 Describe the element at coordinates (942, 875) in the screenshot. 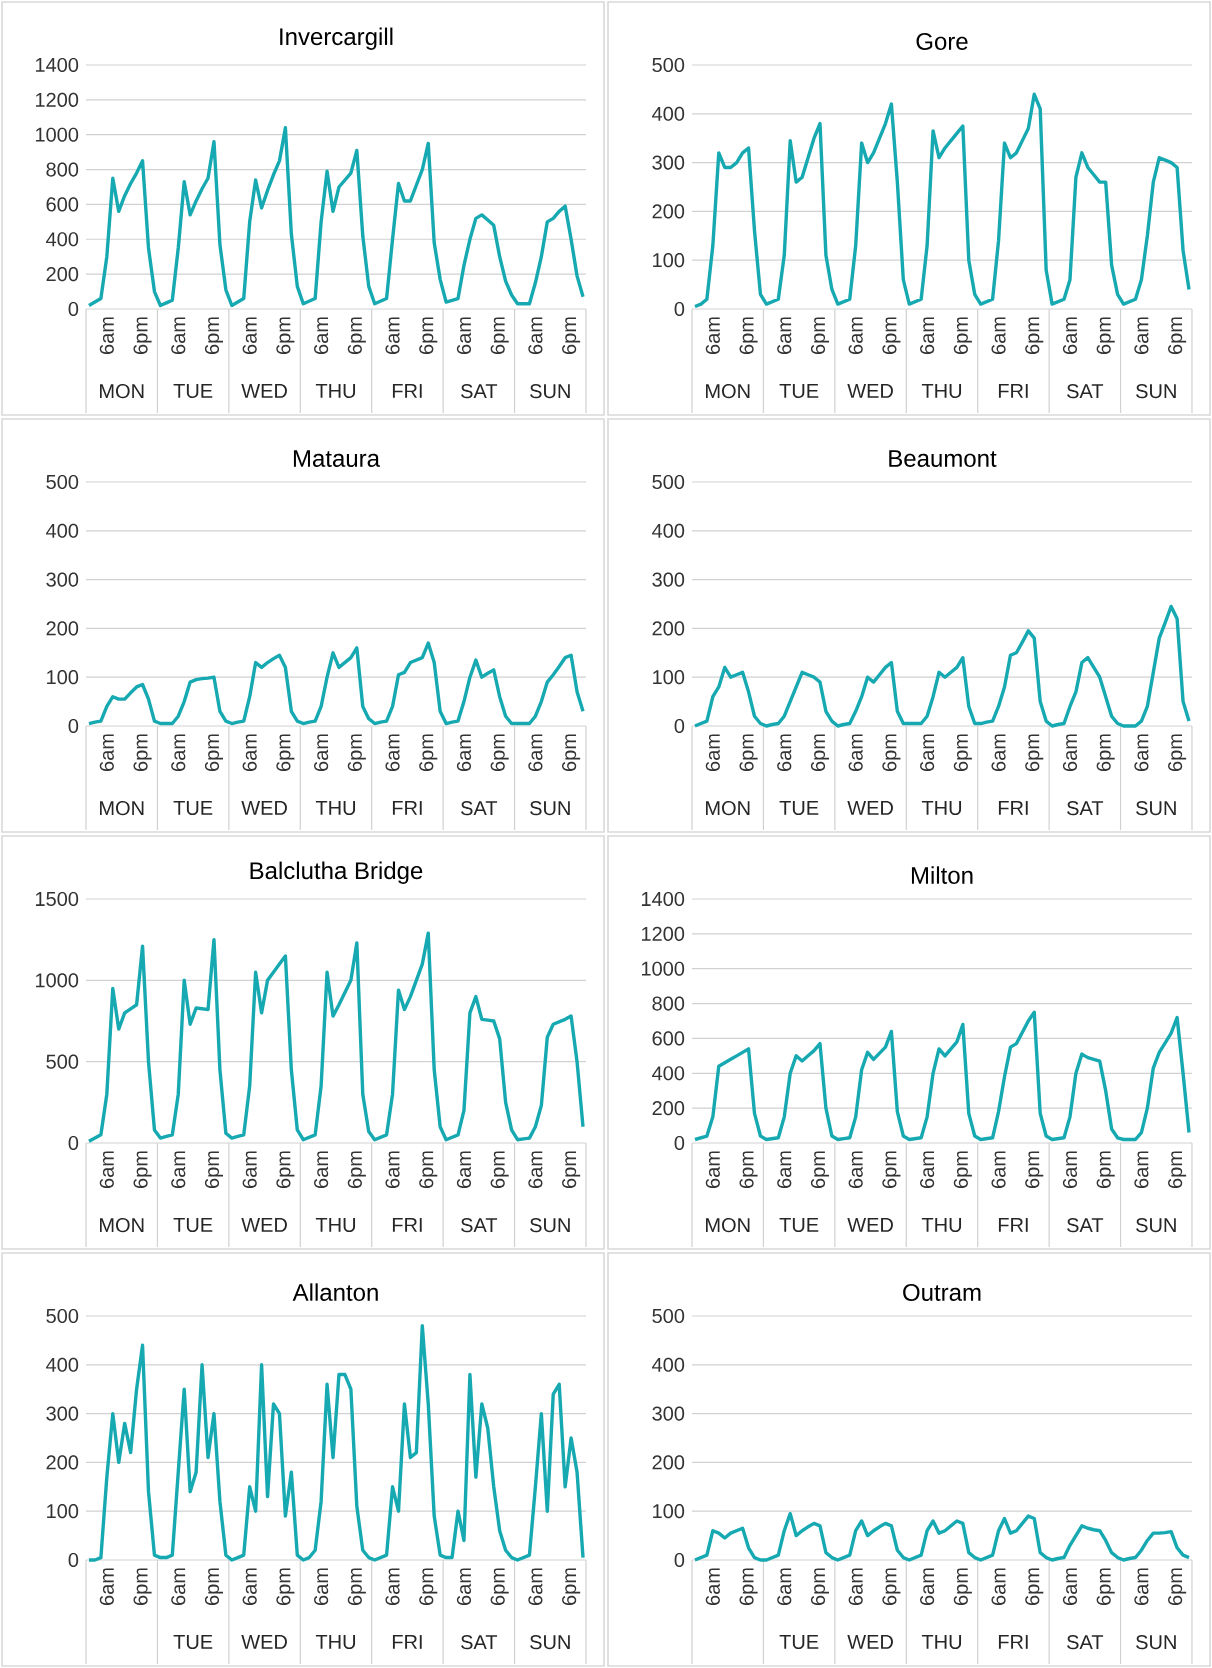

I see `chart-title: Milton` at that location.